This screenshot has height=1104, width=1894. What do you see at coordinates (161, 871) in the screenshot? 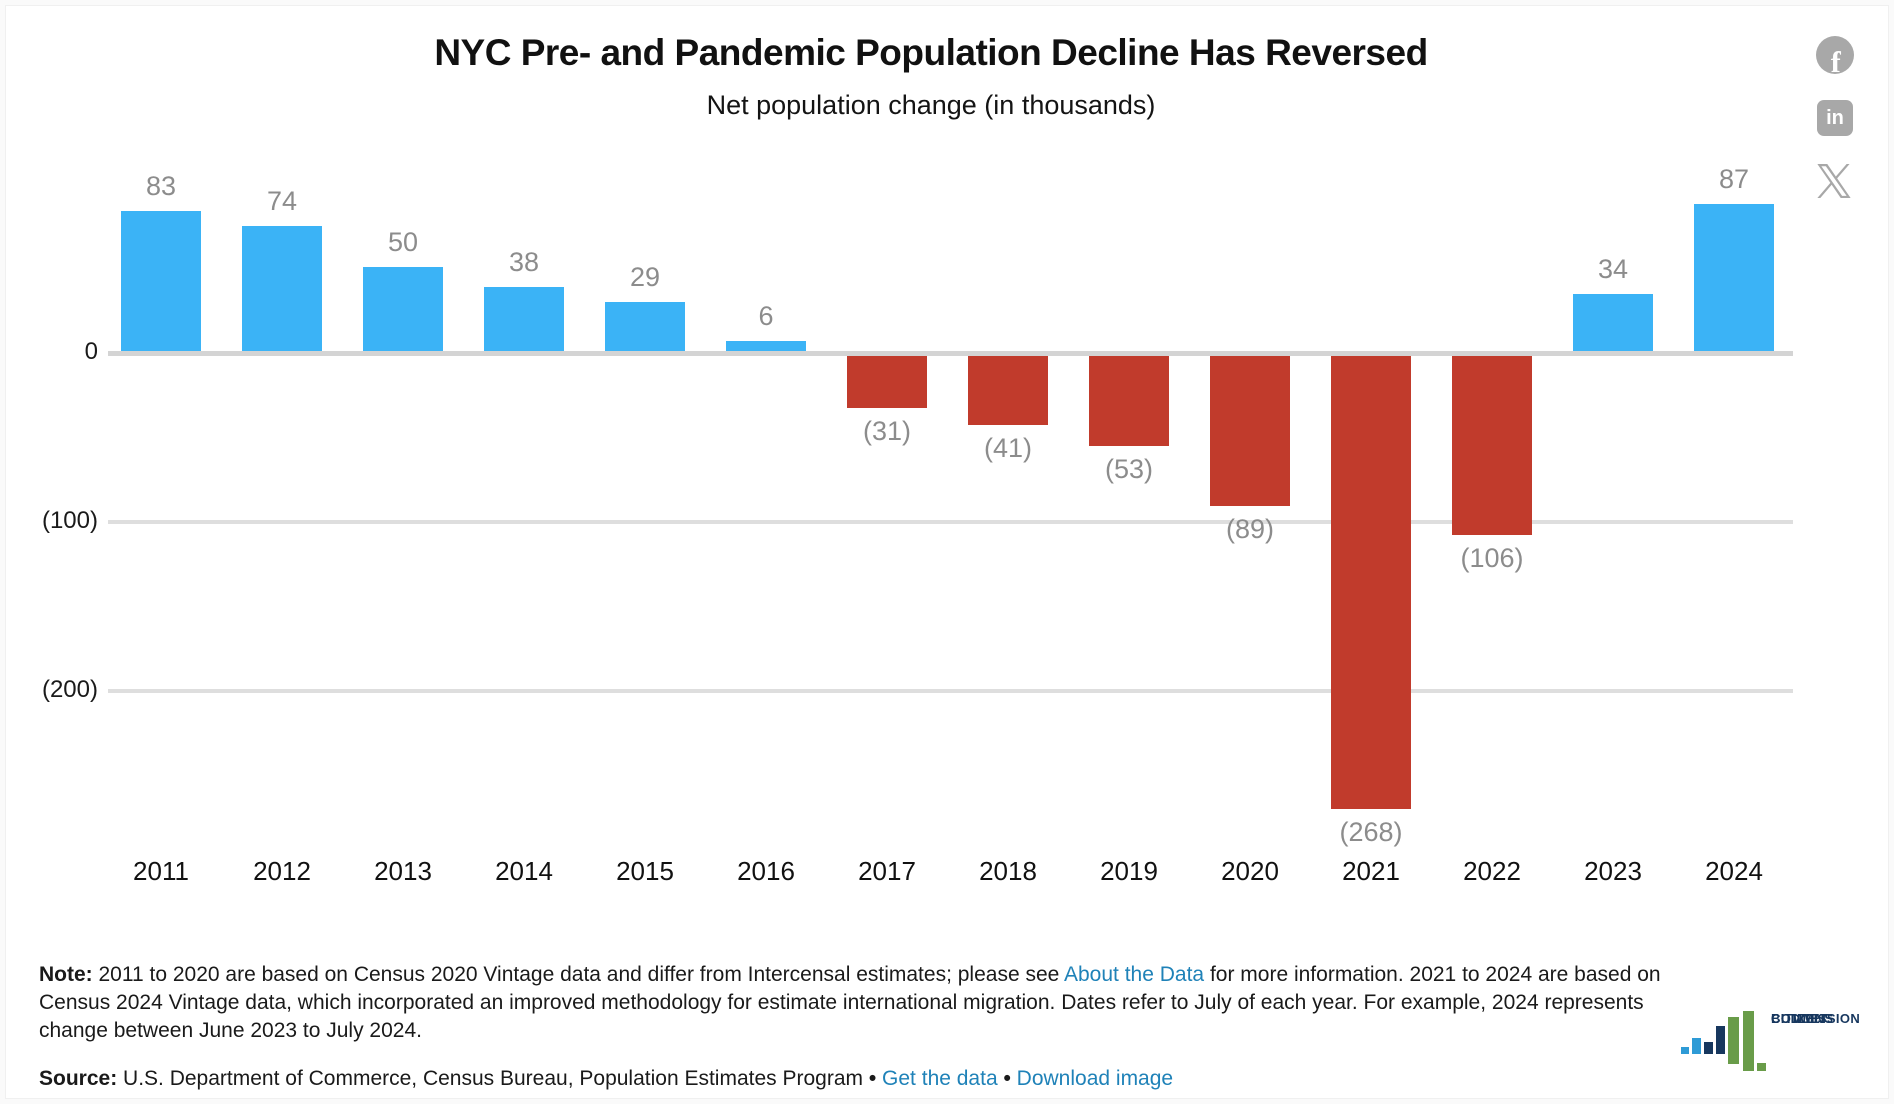
I see `x-axis-label-2011: 2011` at bounding box center [161, 871].